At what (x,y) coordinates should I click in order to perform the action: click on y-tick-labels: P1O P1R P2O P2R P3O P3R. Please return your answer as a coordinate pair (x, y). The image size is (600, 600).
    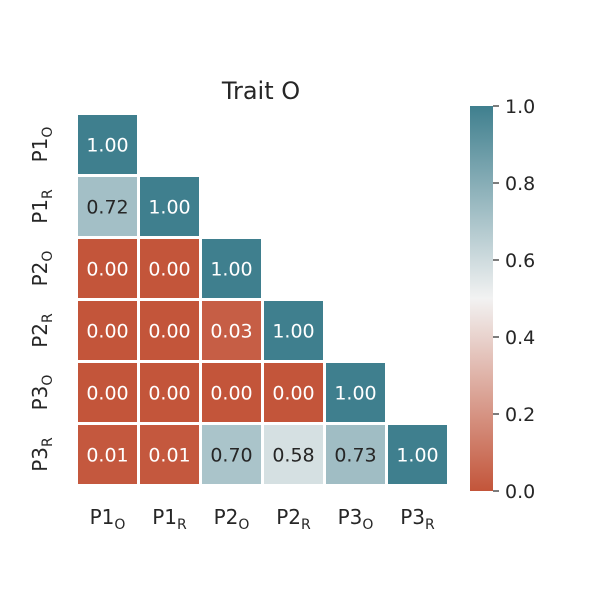
    Looking at the image, I should click on (42, 299).